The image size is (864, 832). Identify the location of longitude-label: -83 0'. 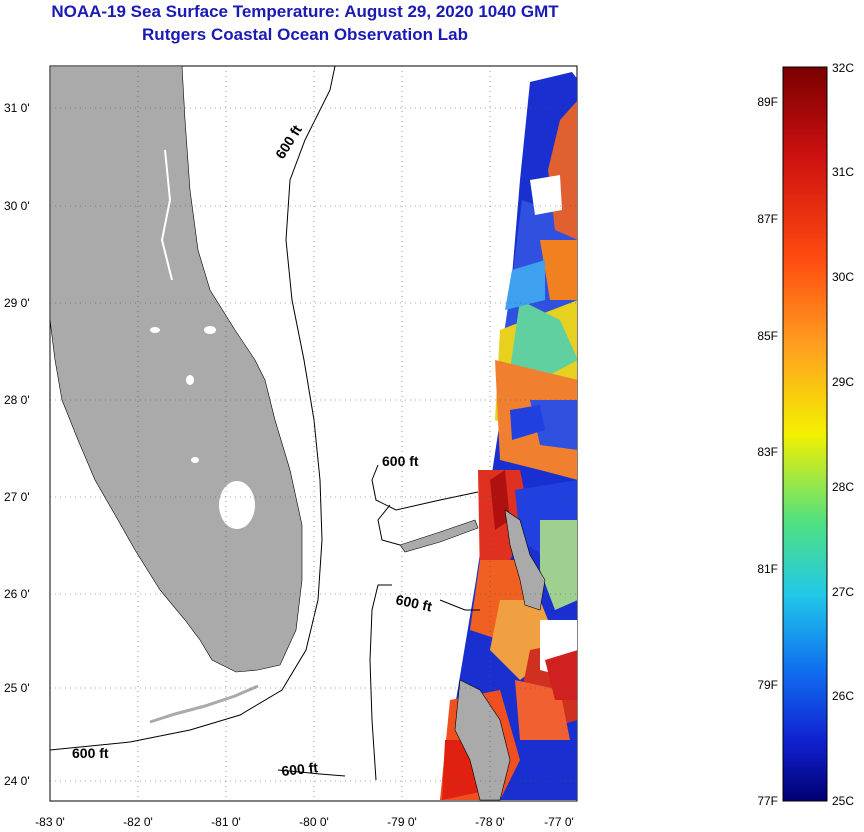
(50, 822).